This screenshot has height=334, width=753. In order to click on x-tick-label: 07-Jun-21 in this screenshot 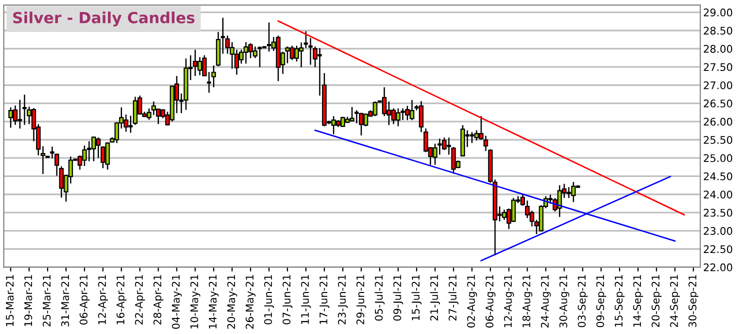, I will do `click(287, 299)`.